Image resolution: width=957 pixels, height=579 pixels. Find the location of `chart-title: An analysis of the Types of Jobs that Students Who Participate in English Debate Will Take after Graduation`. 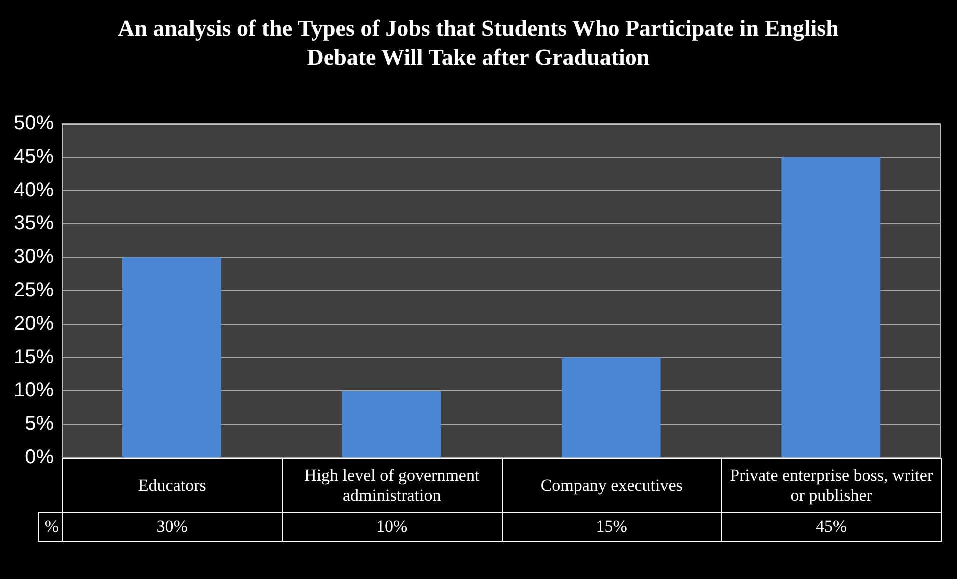

chart-title: An analysis of the Types of Jobs that Students Who Participate in English Debate Will Take after Graduation is located at coordinates (478, 43).